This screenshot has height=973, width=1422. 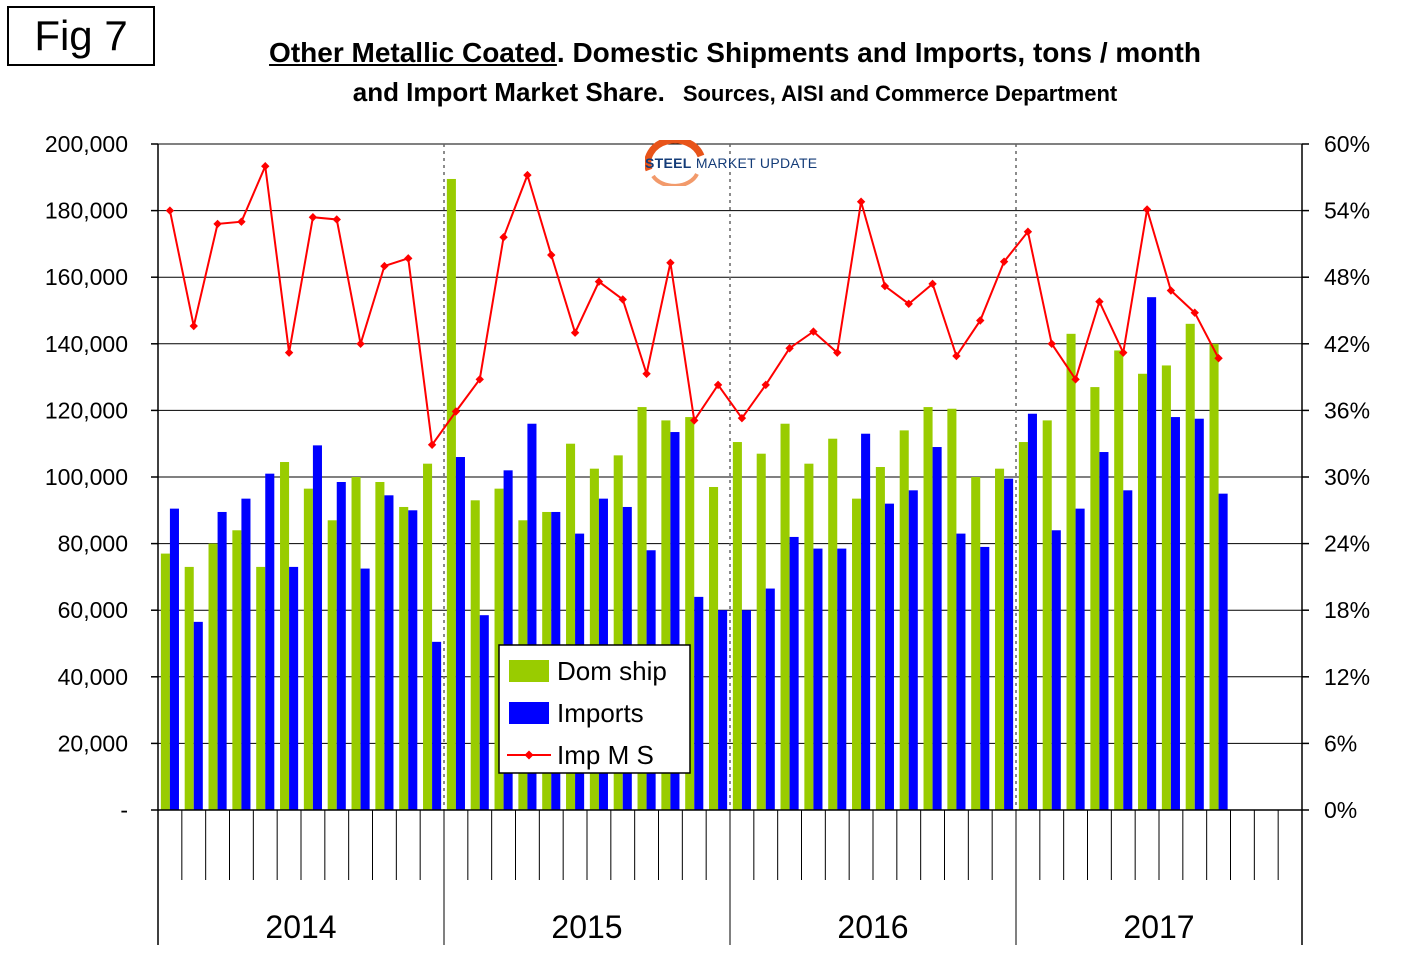 What do you see at coordinates (508, 92) in the screenshot?
I see `chart-subtitle: and Import Market Share.` at bounding box center [508, 92].